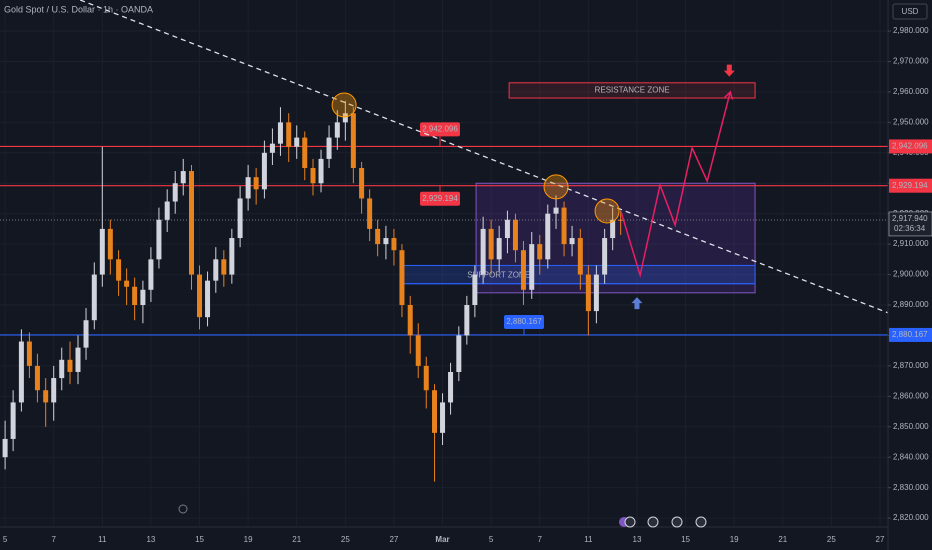 Image resolution: width=932 pixels, height=550 pixels. I want to click on chart-title: Gold Spot / U.S. Dollar · 1h · OANDA, so click(78, 9).